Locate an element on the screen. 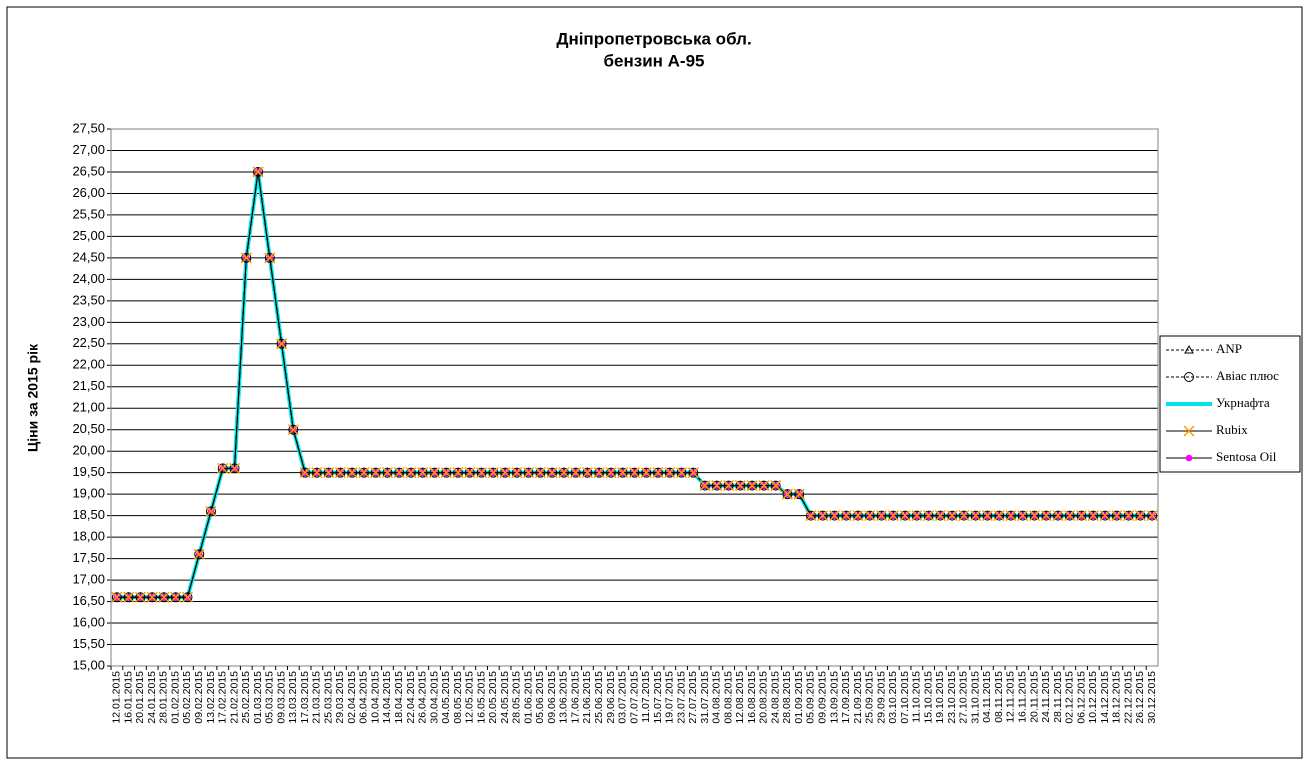  y-tick-label: 17,00 is located at coordinates (88, 579).